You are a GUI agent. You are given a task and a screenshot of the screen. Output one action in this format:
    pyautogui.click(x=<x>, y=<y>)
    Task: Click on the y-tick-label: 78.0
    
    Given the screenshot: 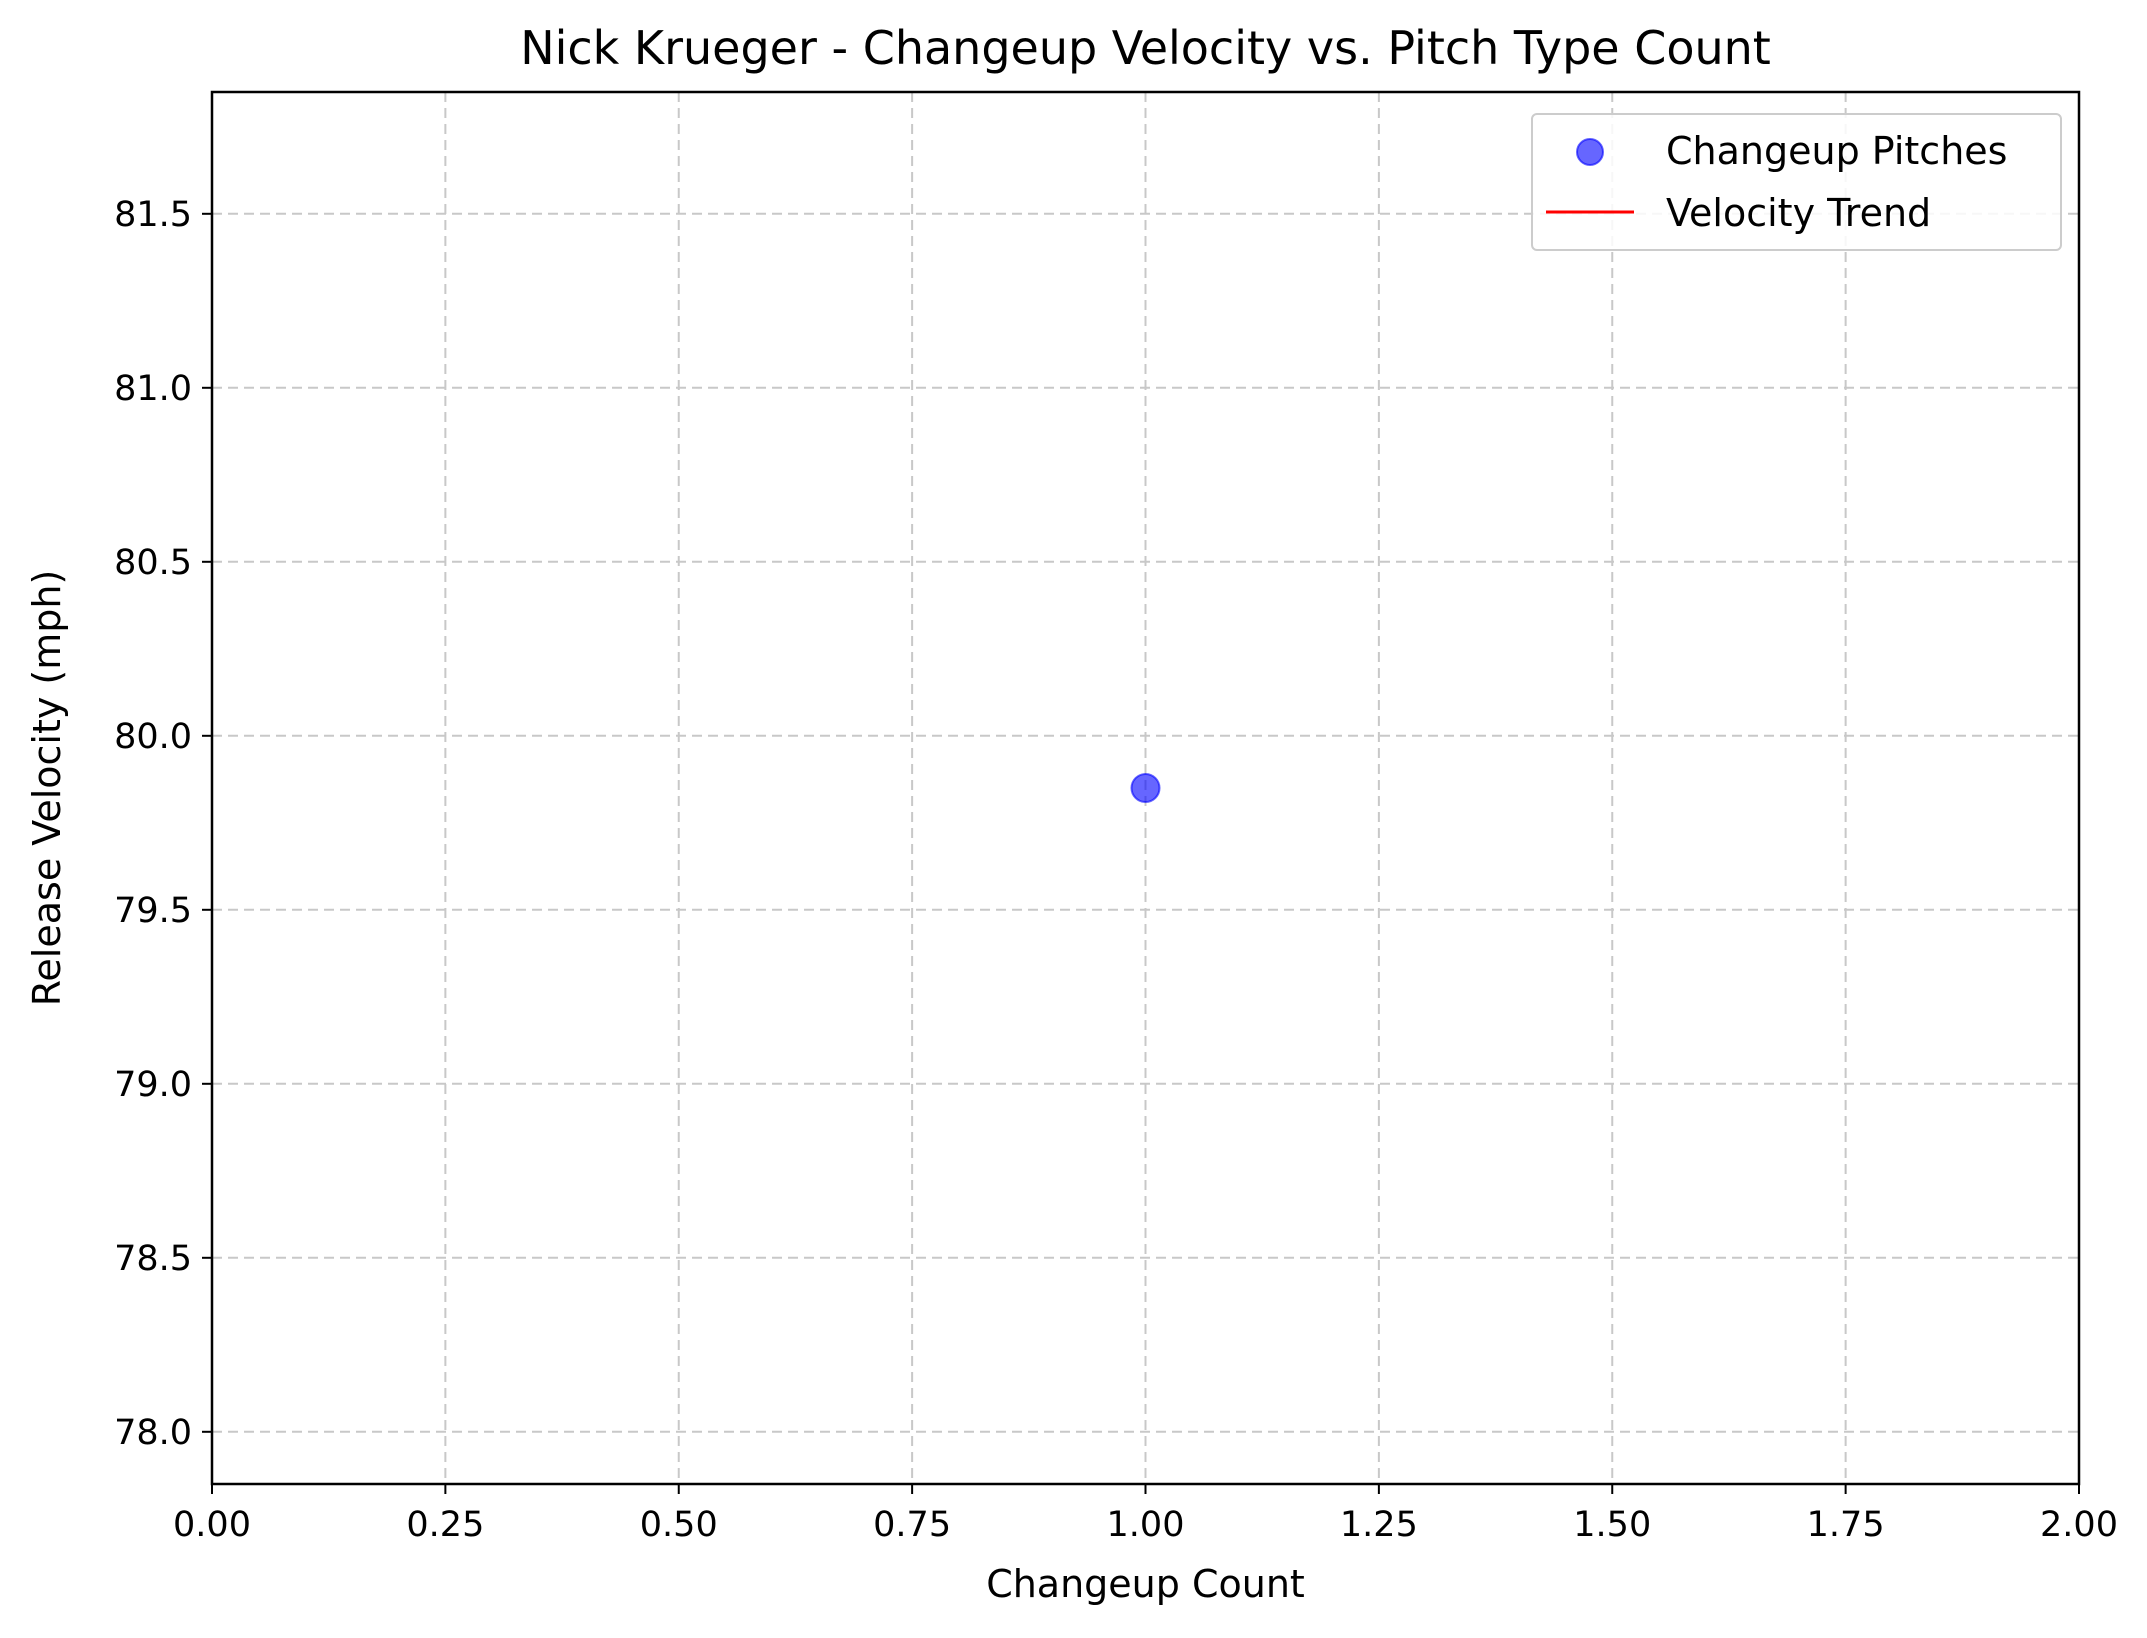 What is the action you would take?
    pyautogui.click(x=153, y=1433)
    